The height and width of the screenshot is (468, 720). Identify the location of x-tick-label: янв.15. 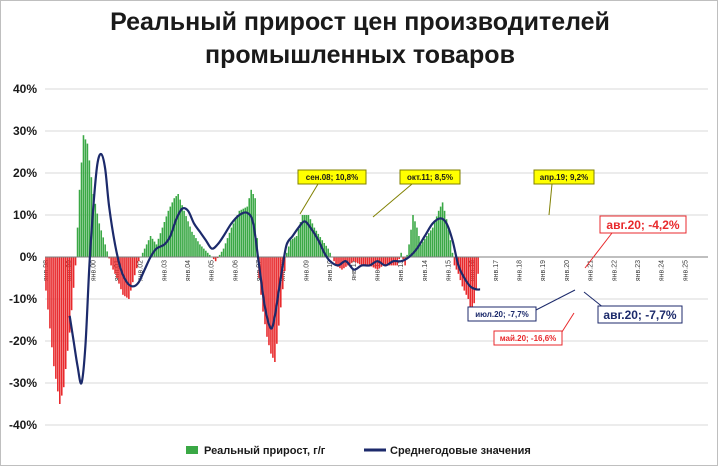
(449, 270).